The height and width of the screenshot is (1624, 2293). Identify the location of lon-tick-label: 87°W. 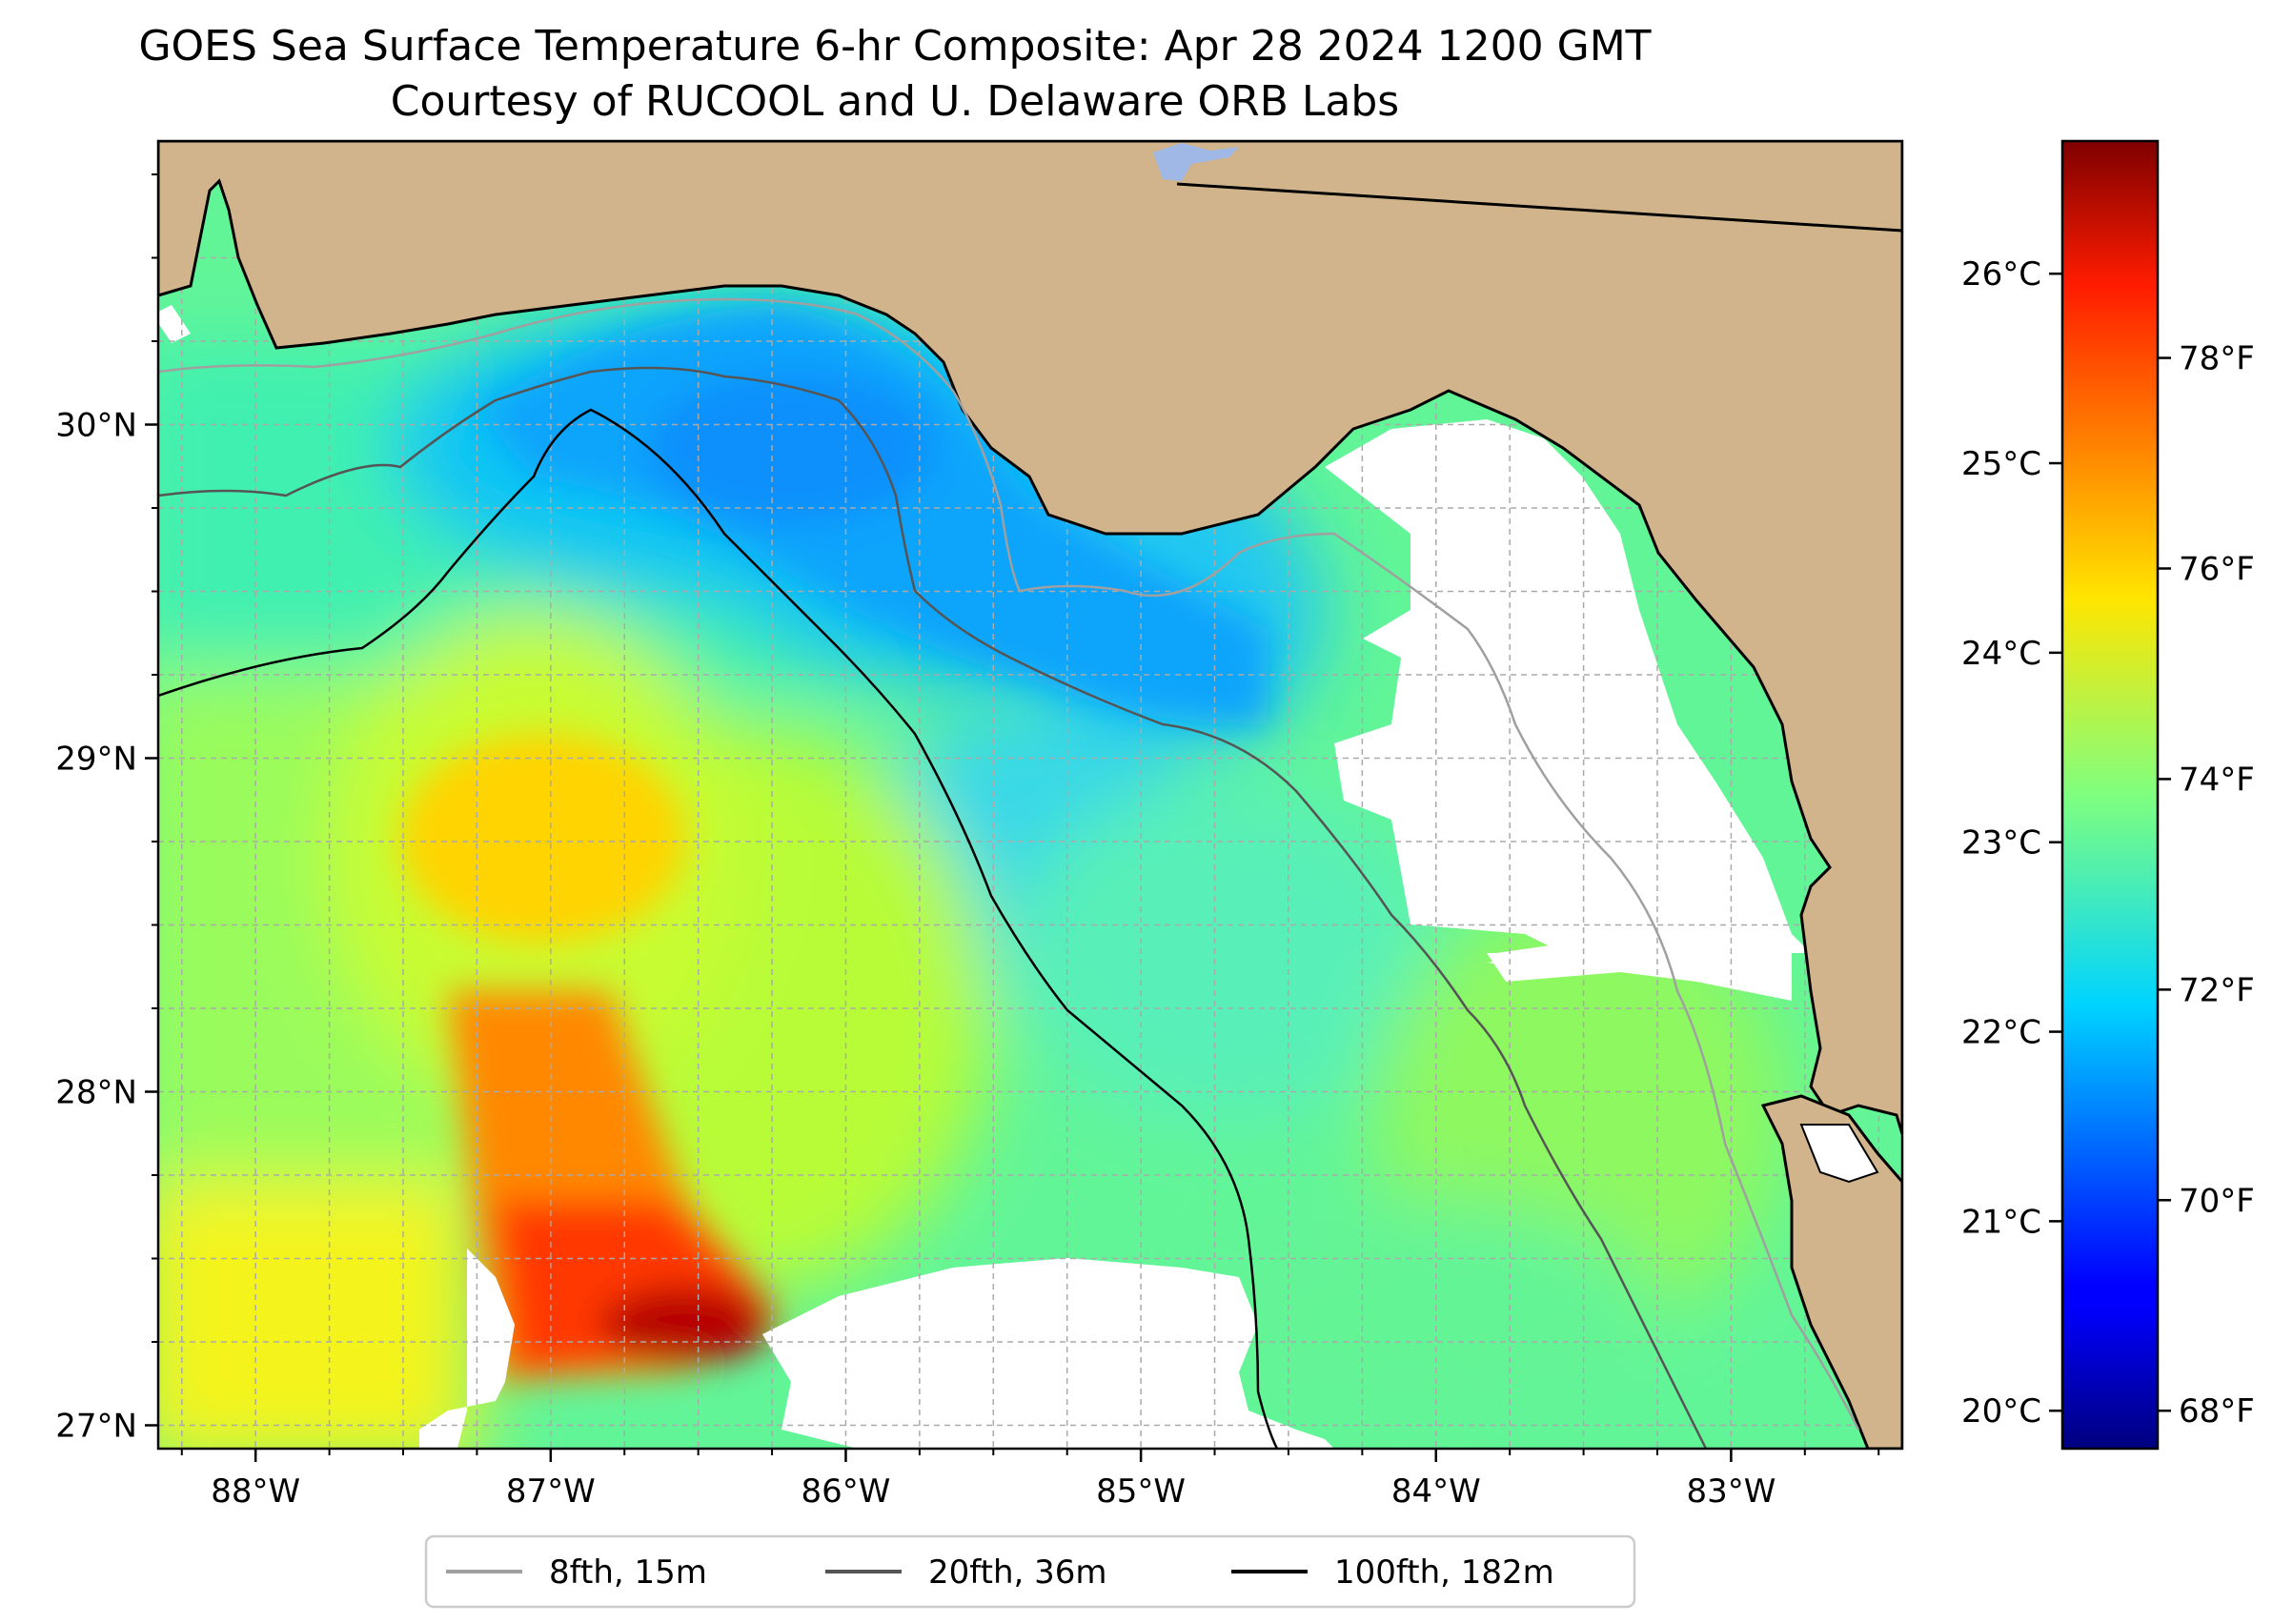
(551, 1491).